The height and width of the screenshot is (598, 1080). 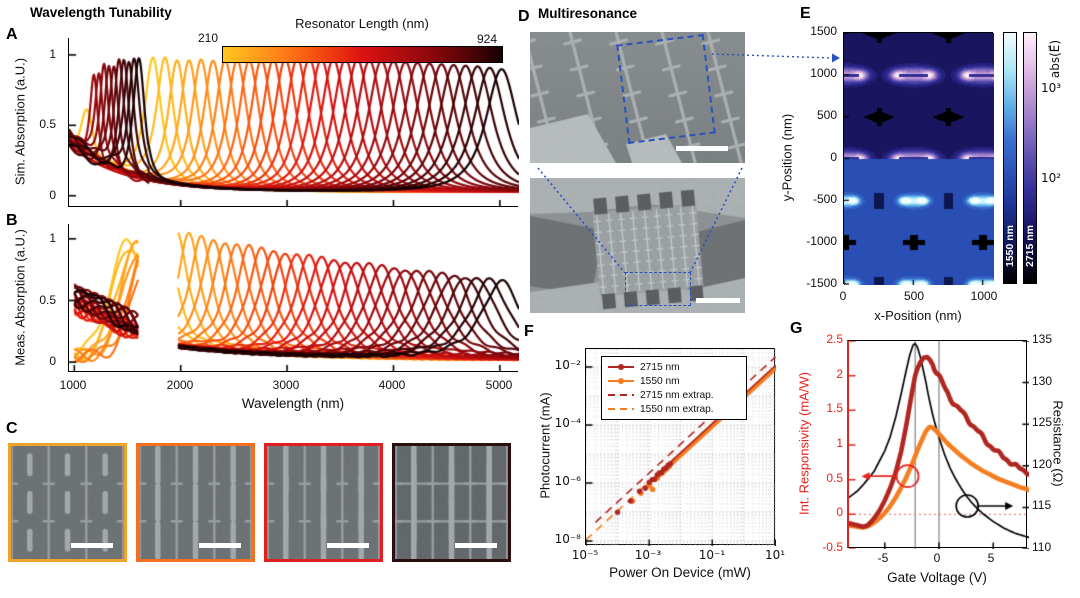 I want to click on y-tick-label: 10⁻⁶, so click(x=567, y=481).